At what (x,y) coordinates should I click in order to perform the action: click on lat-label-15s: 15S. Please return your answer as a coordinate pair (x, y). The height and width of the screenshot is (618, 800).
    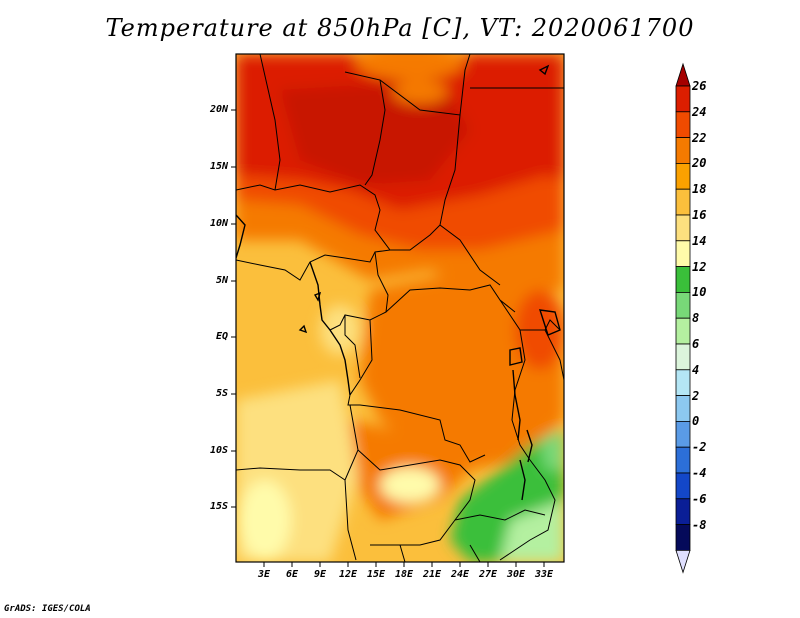
    Looking at the image, I should click on (218, 506).